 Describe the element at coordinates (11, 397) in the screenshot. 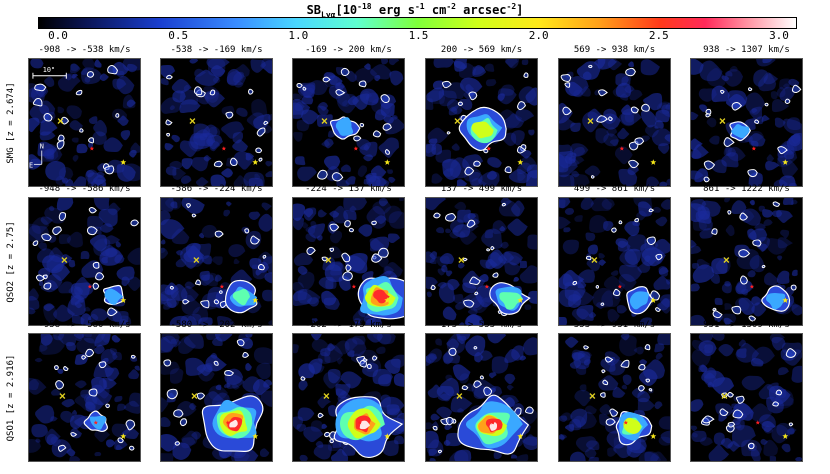

I see `row-label: QSO1 [z = 2.916]` at that location.